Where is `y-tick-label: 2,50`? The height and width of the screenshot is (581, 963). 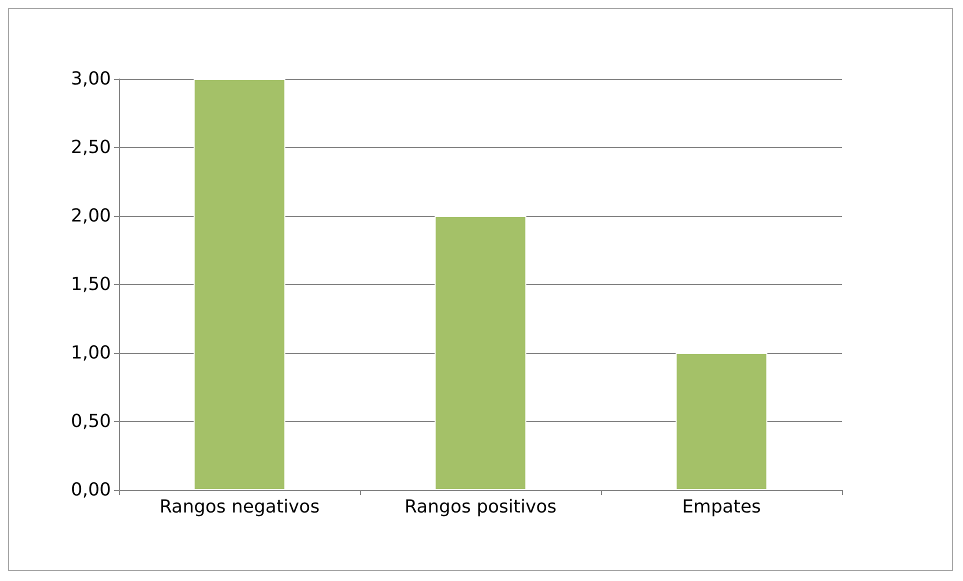 y-tick-label: 2,50 is located at coordinates (90, 147).